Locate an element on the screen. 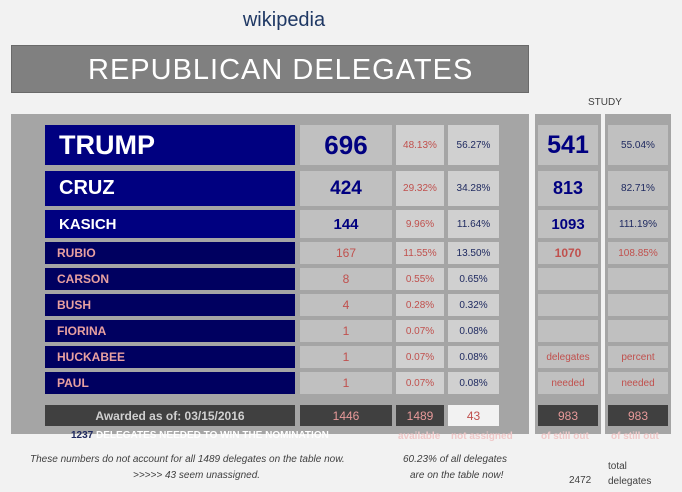  total-available: 1489 is located at coordinates (420, 415).